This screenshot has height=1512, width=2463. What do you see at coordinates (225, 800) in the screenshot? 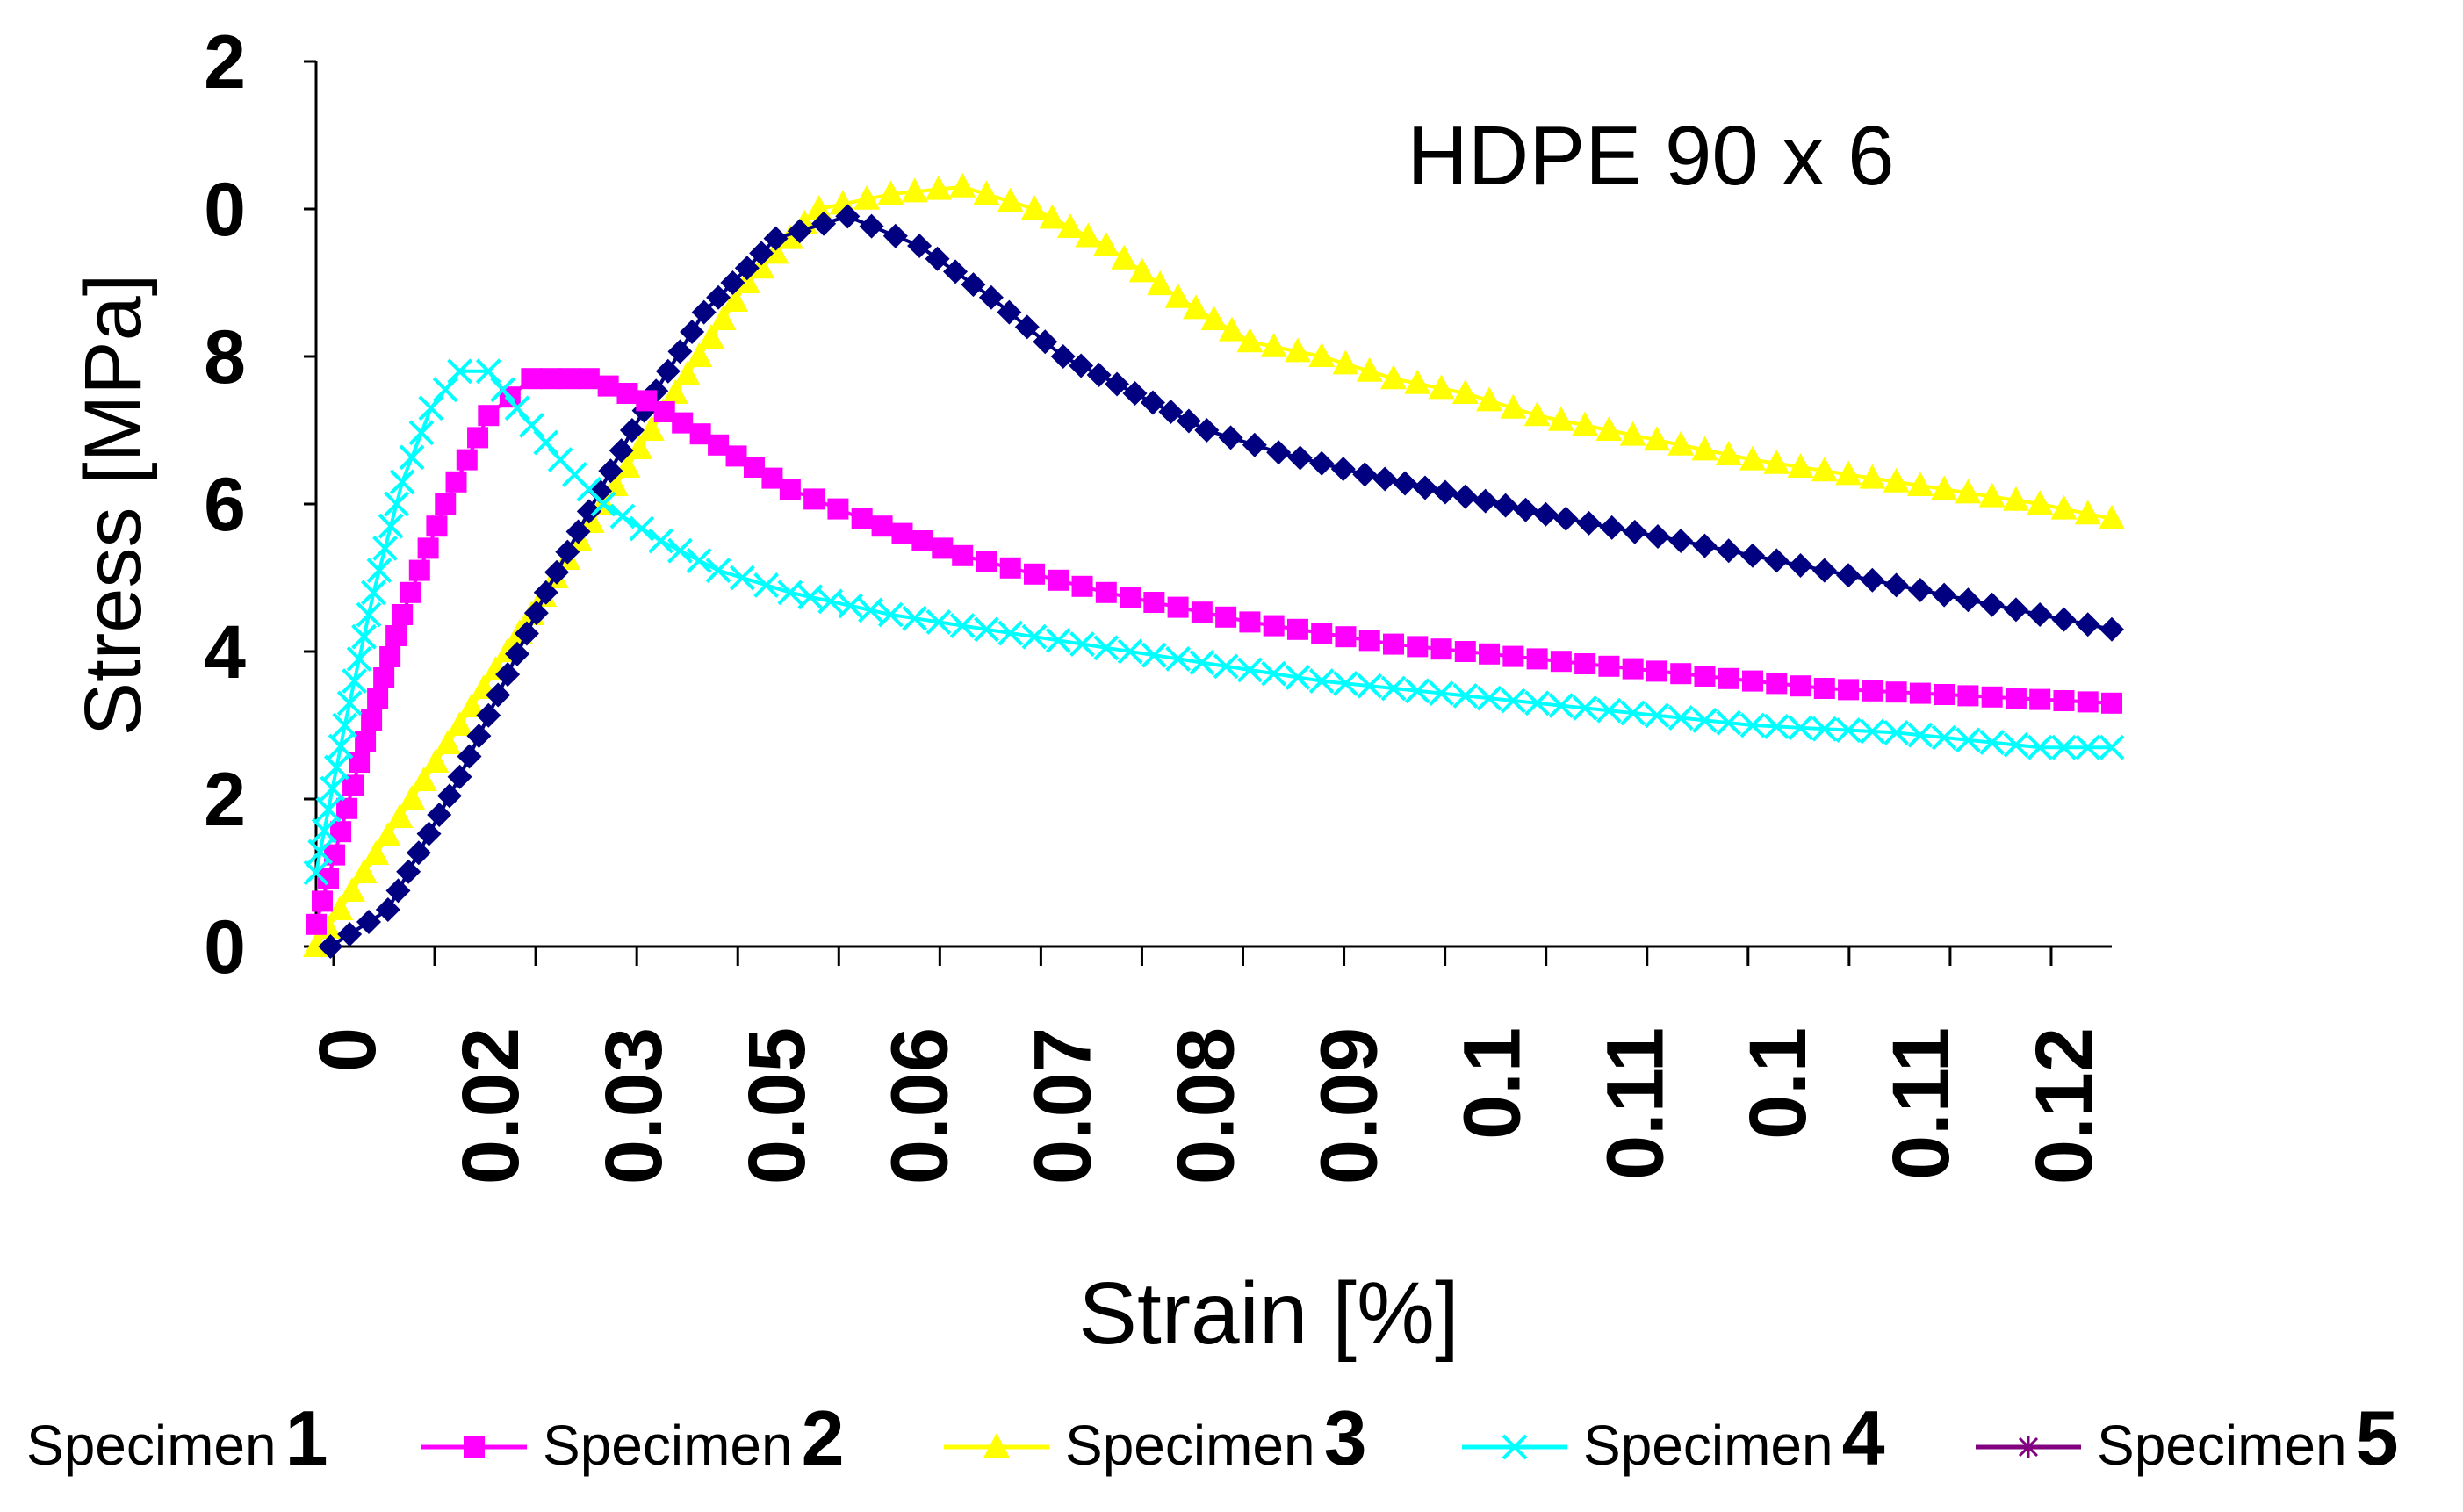
I see `y-tick-label: 2` at bounding box center [225, 800].